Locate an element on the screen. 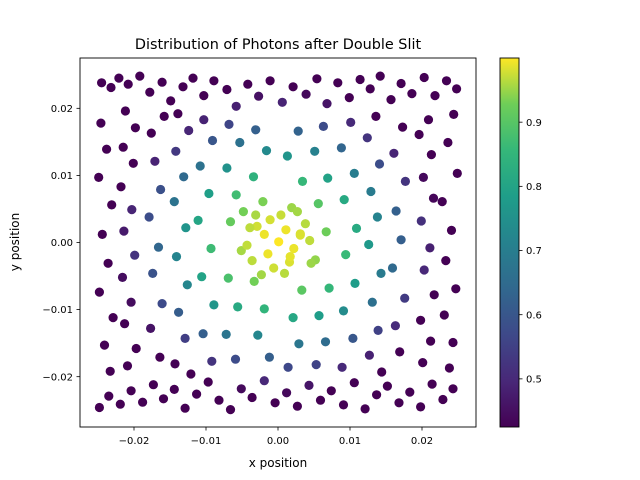 This screenshot has width=640, height=480. colorbar-tick-label: 0.5 is located at coordinates (534, 379).